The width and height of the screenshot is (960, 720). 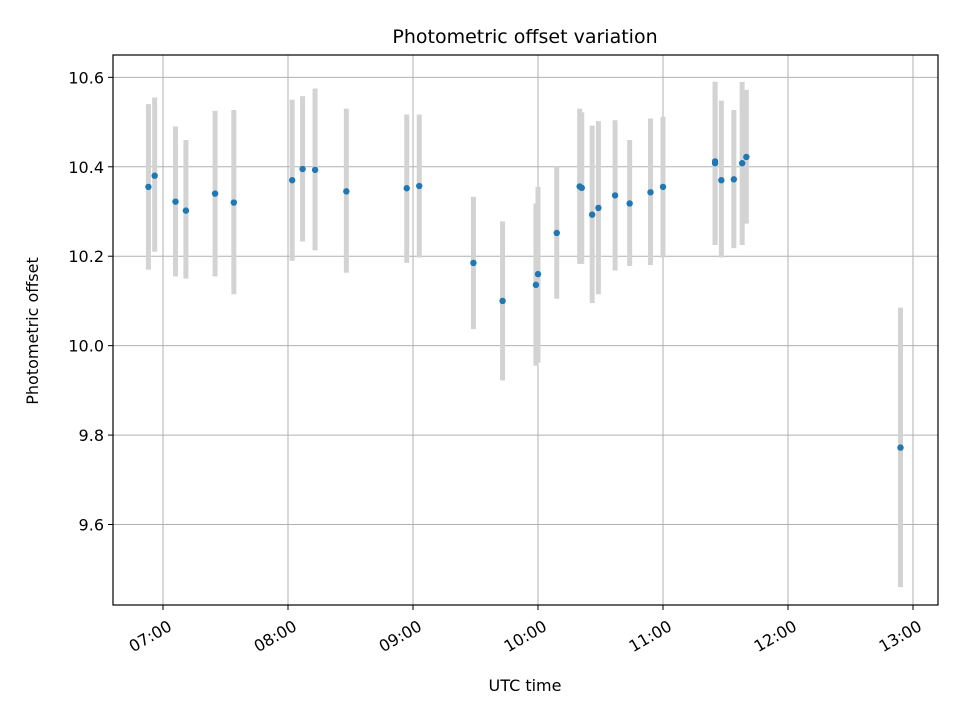 I want to click on y-tick-label: 10.0, so click(x=86, y=346).